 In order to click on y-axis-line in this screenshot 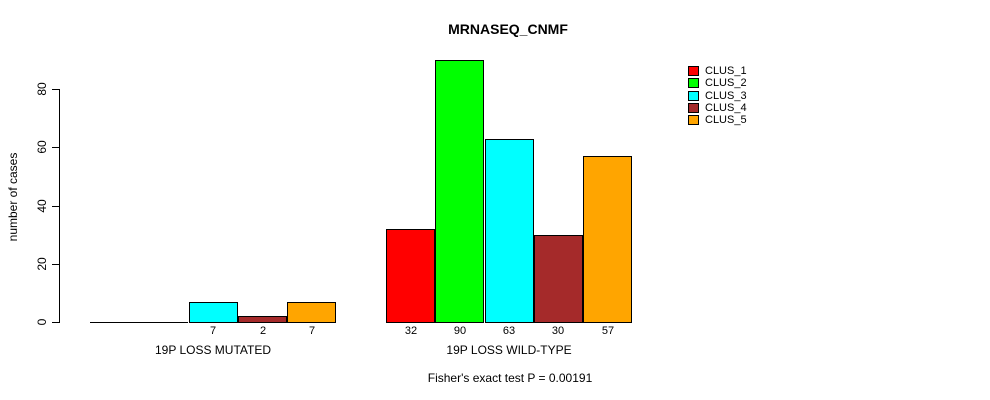, I will do `click(59, 206)`.